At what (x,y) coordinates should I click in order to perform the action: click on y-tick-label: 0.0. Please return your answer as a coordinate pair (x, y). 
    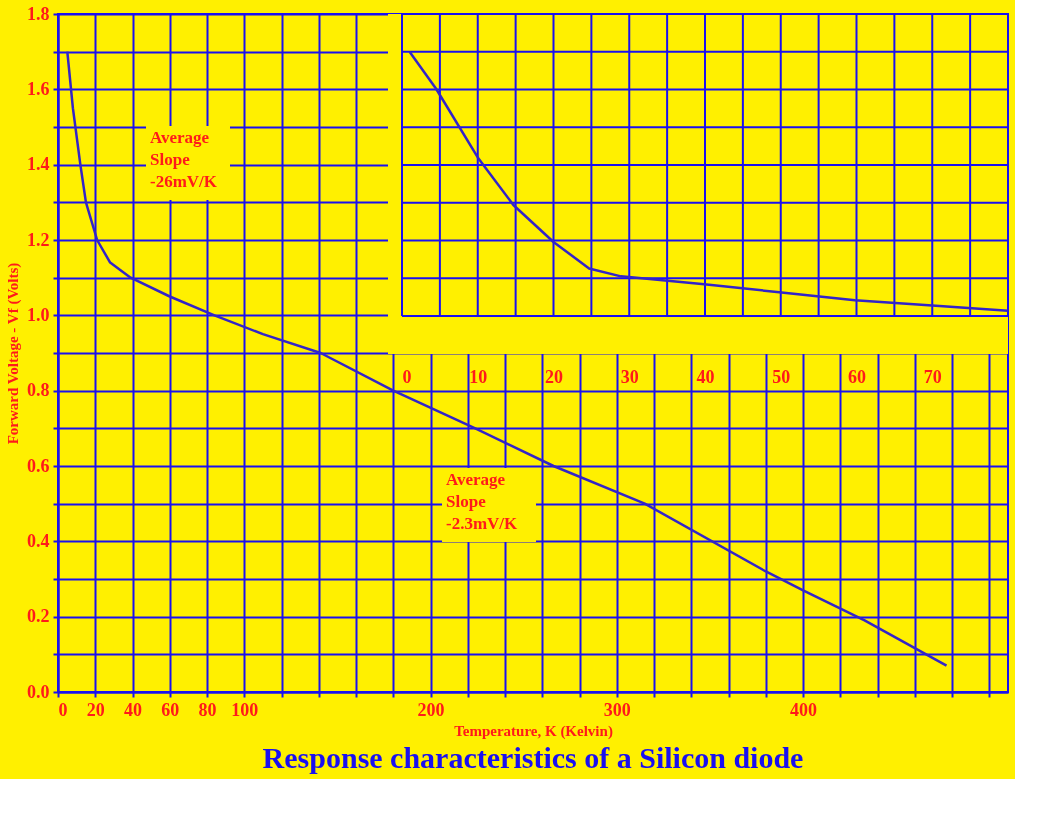
    Looking at the image, I should click on (38, 691).